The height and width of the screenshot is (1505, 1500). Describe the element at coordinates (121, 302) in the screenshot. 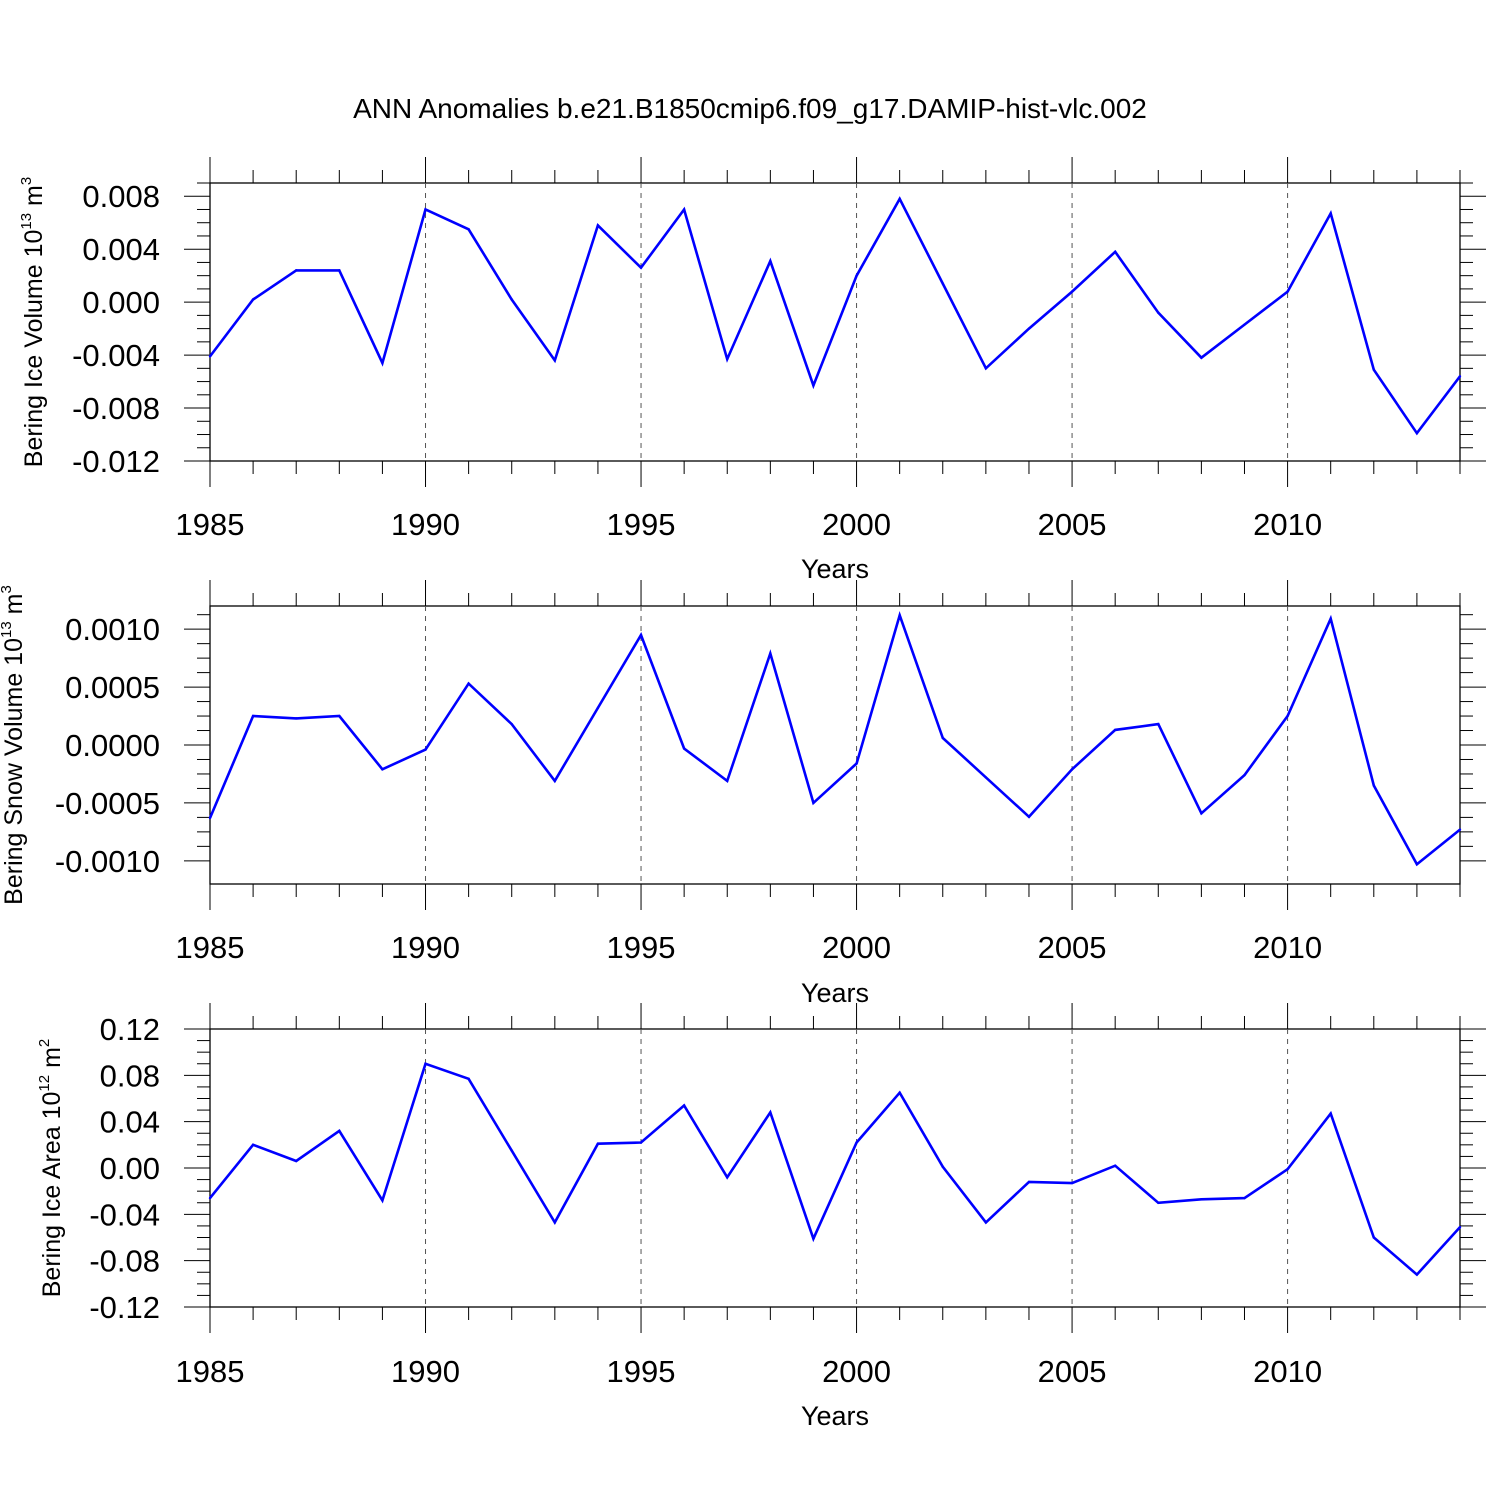

I see `y-tick-label: 0.000` at that location.